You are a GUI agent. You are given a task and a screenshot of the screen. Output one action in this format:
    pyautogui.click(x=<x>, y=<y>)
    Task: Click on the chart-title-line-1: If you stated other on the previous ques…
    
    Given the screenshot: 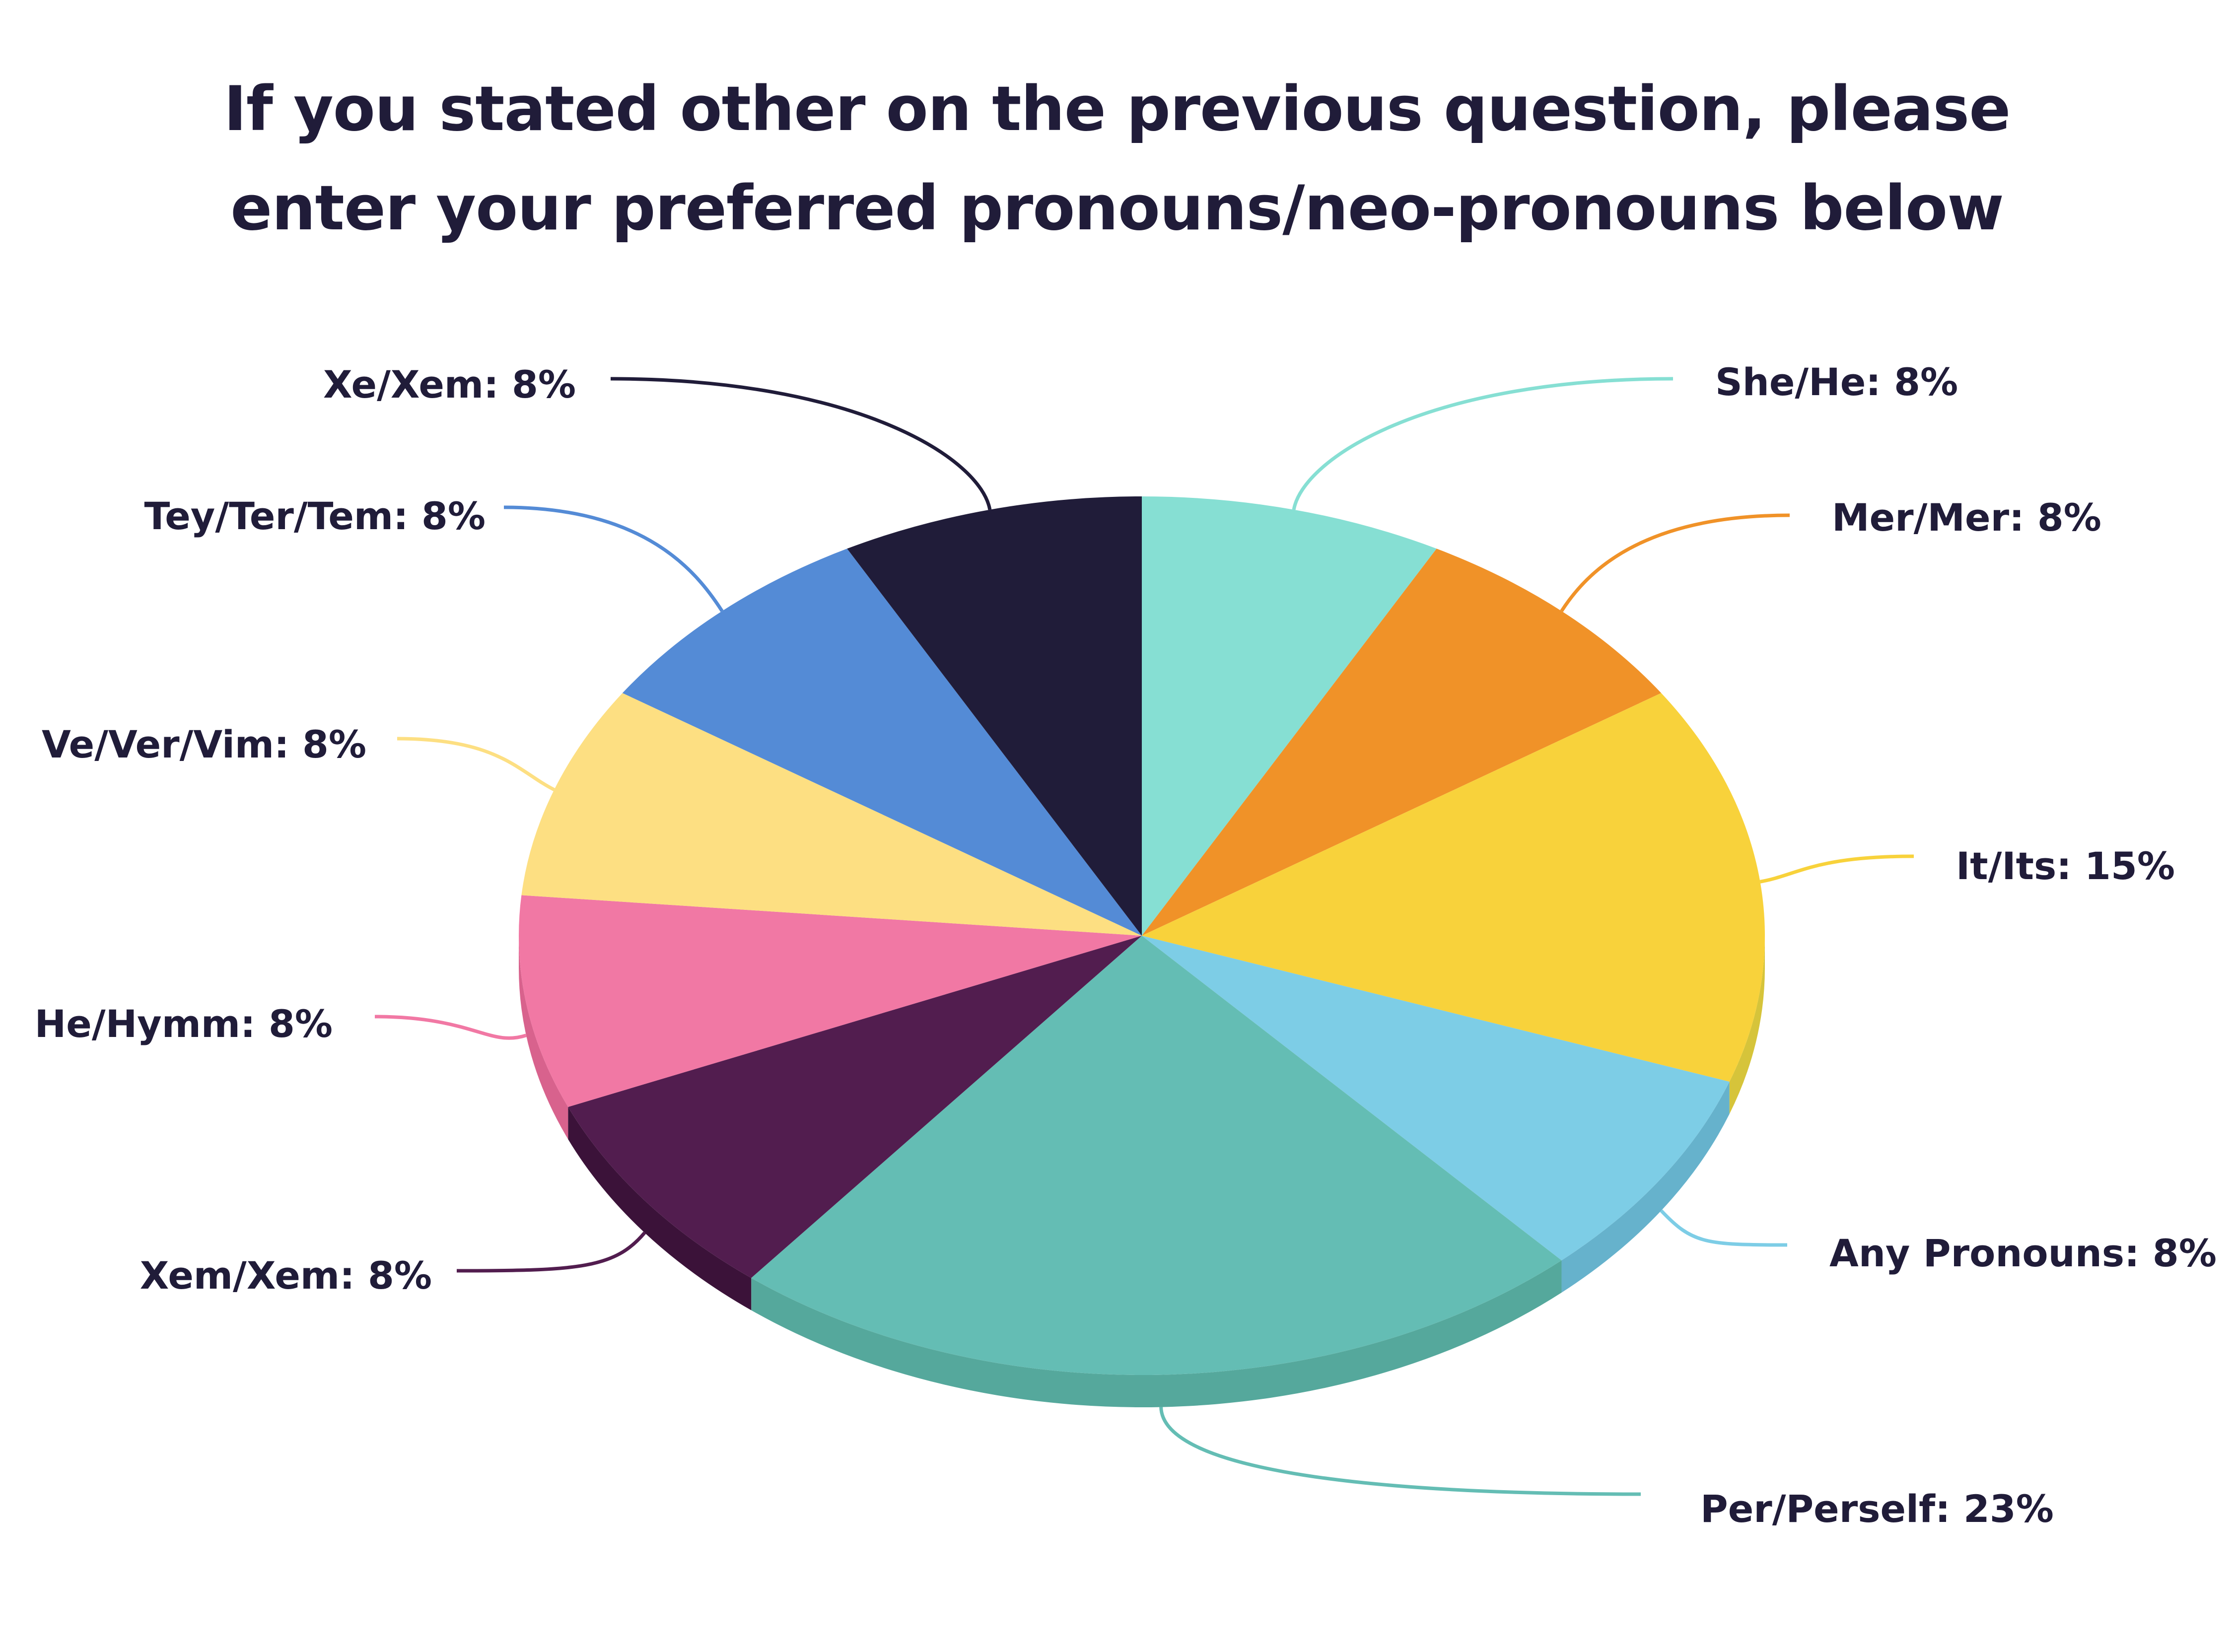 What is the action you would take?
    pyautogui.click(x=1117, y=109)
    